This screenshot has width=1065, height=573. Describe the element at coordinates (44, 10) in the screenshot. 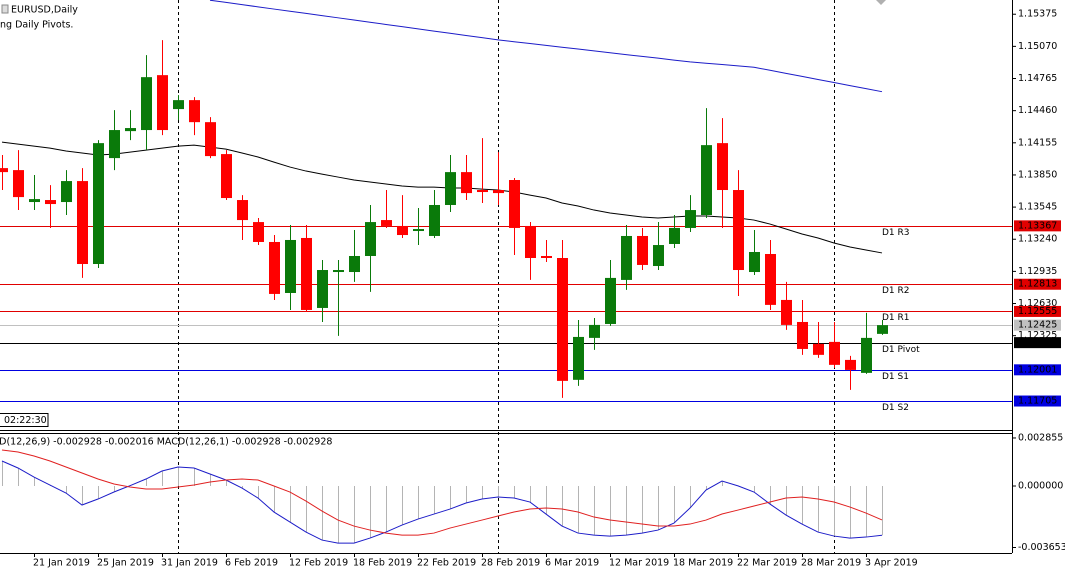

I see `symbol-title: EURUSD,Daily` at that location.